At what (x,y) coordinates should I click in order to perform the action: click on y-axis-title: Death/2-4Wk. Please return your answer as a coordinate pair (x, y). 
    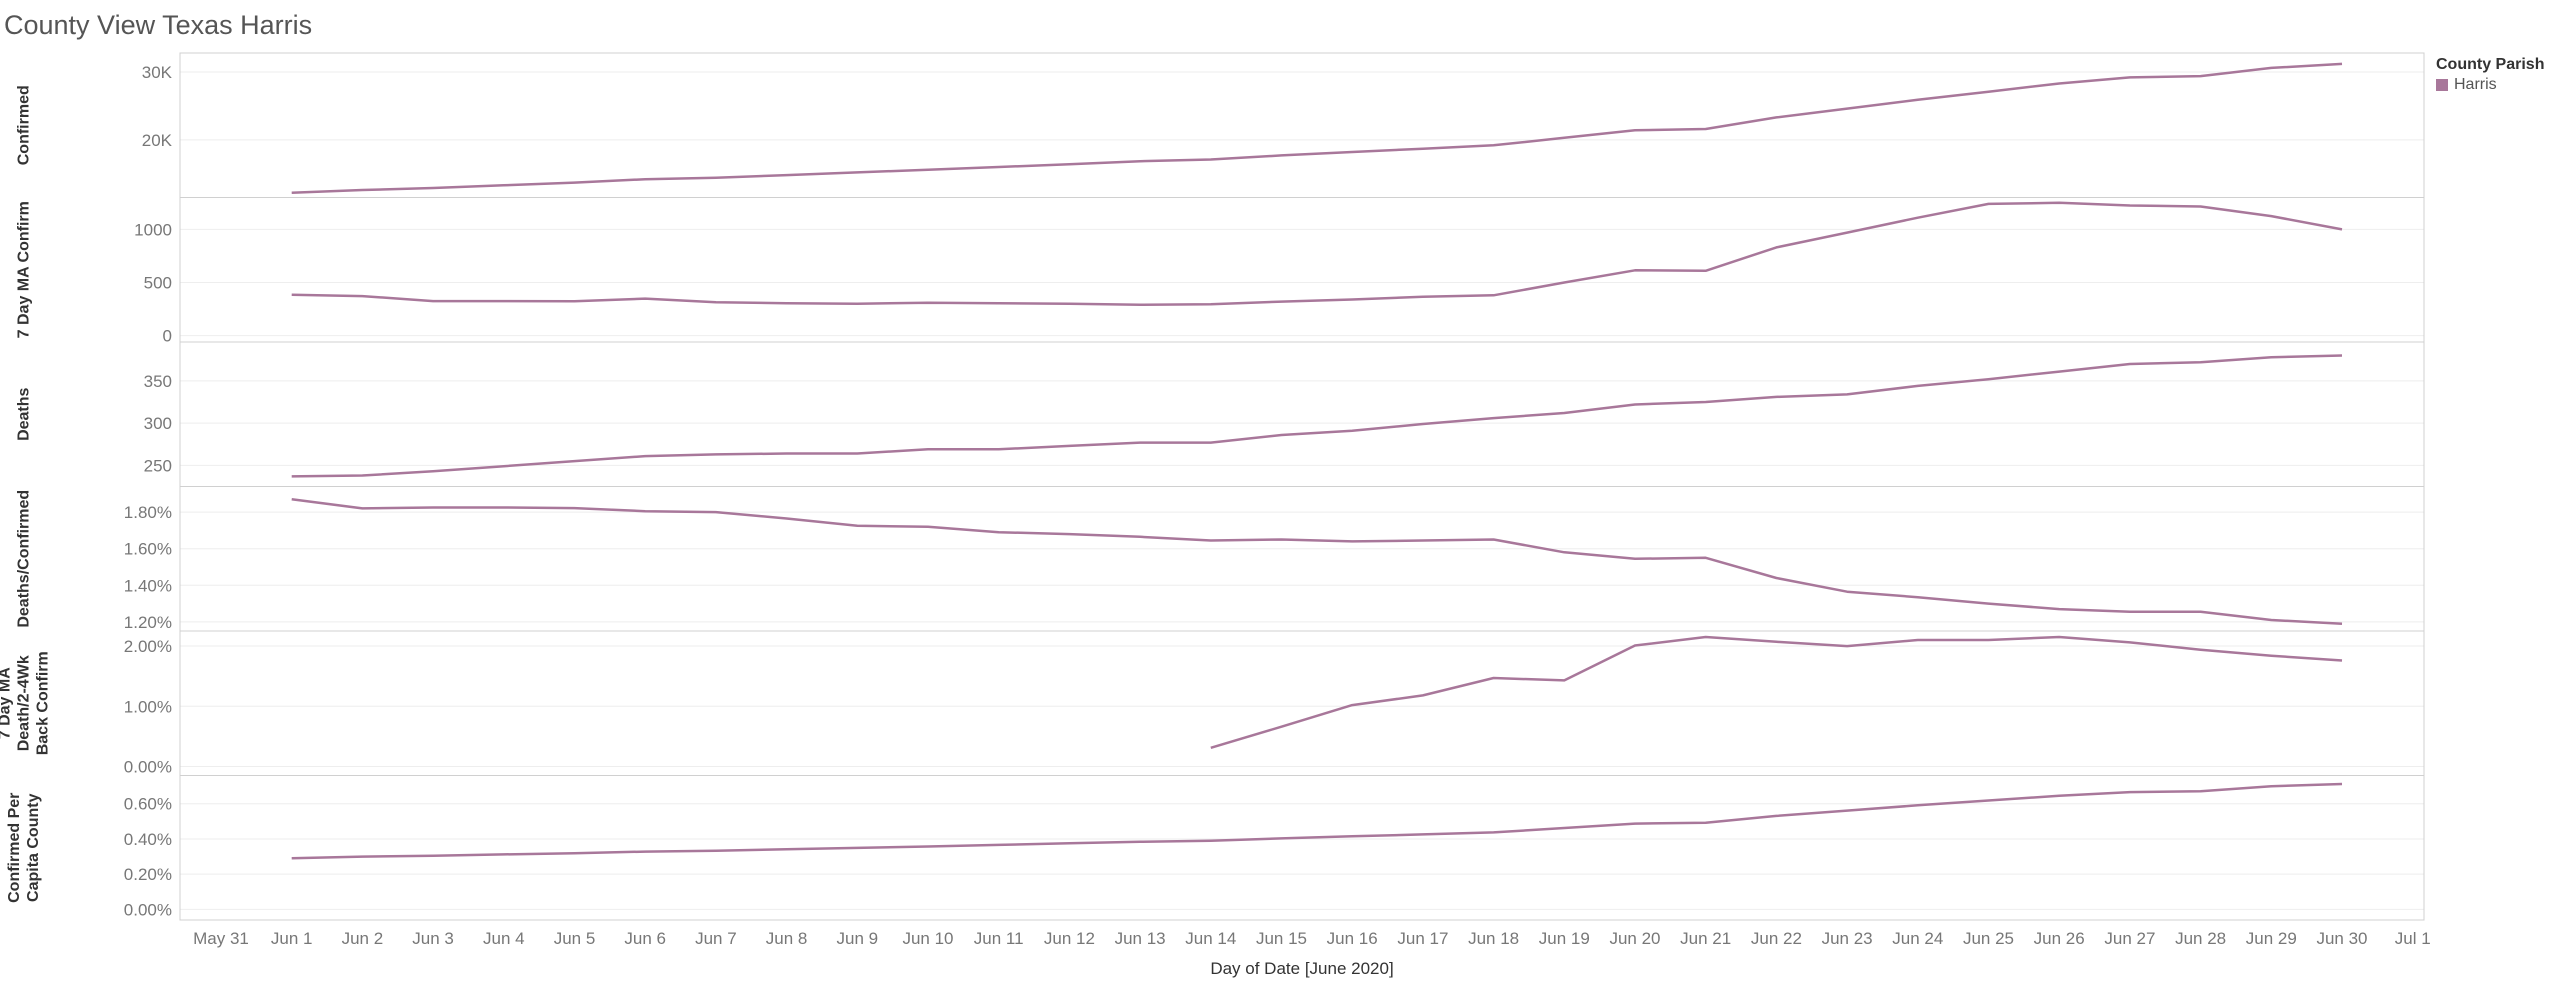
    Looking at the image, I should click on (24, 703).